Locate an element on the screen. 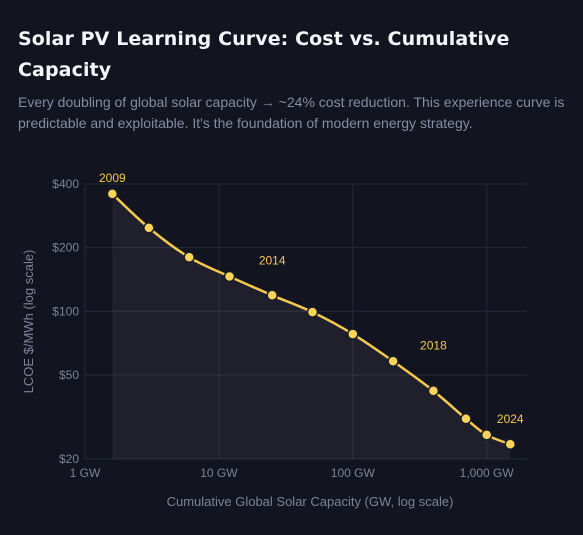  y-tick-label: $50 is located at coordinates (69, 375).